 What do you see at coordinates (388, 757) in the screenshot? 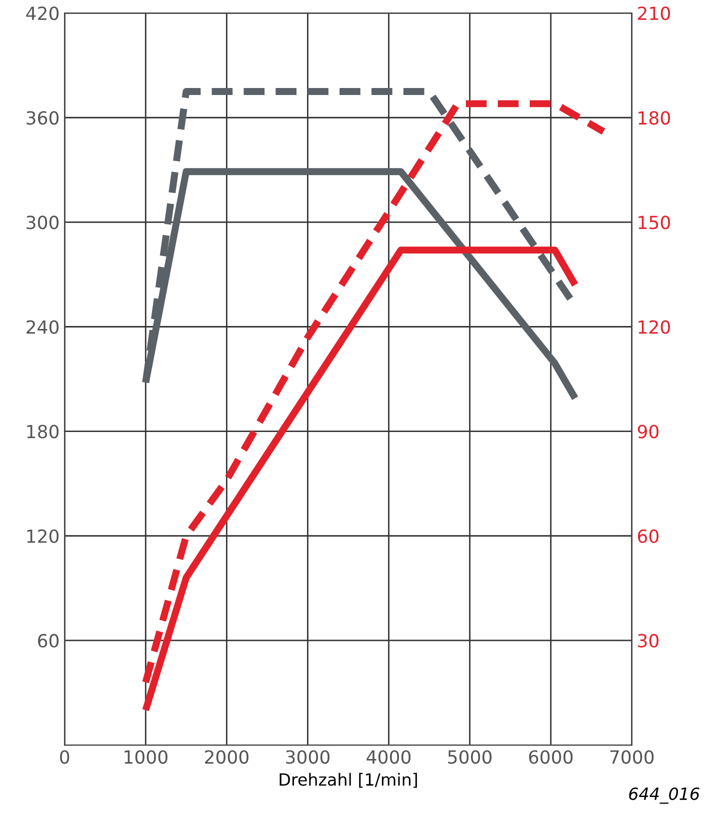
I see `x-tick-label: 4000` at bounding box center [388, 757].